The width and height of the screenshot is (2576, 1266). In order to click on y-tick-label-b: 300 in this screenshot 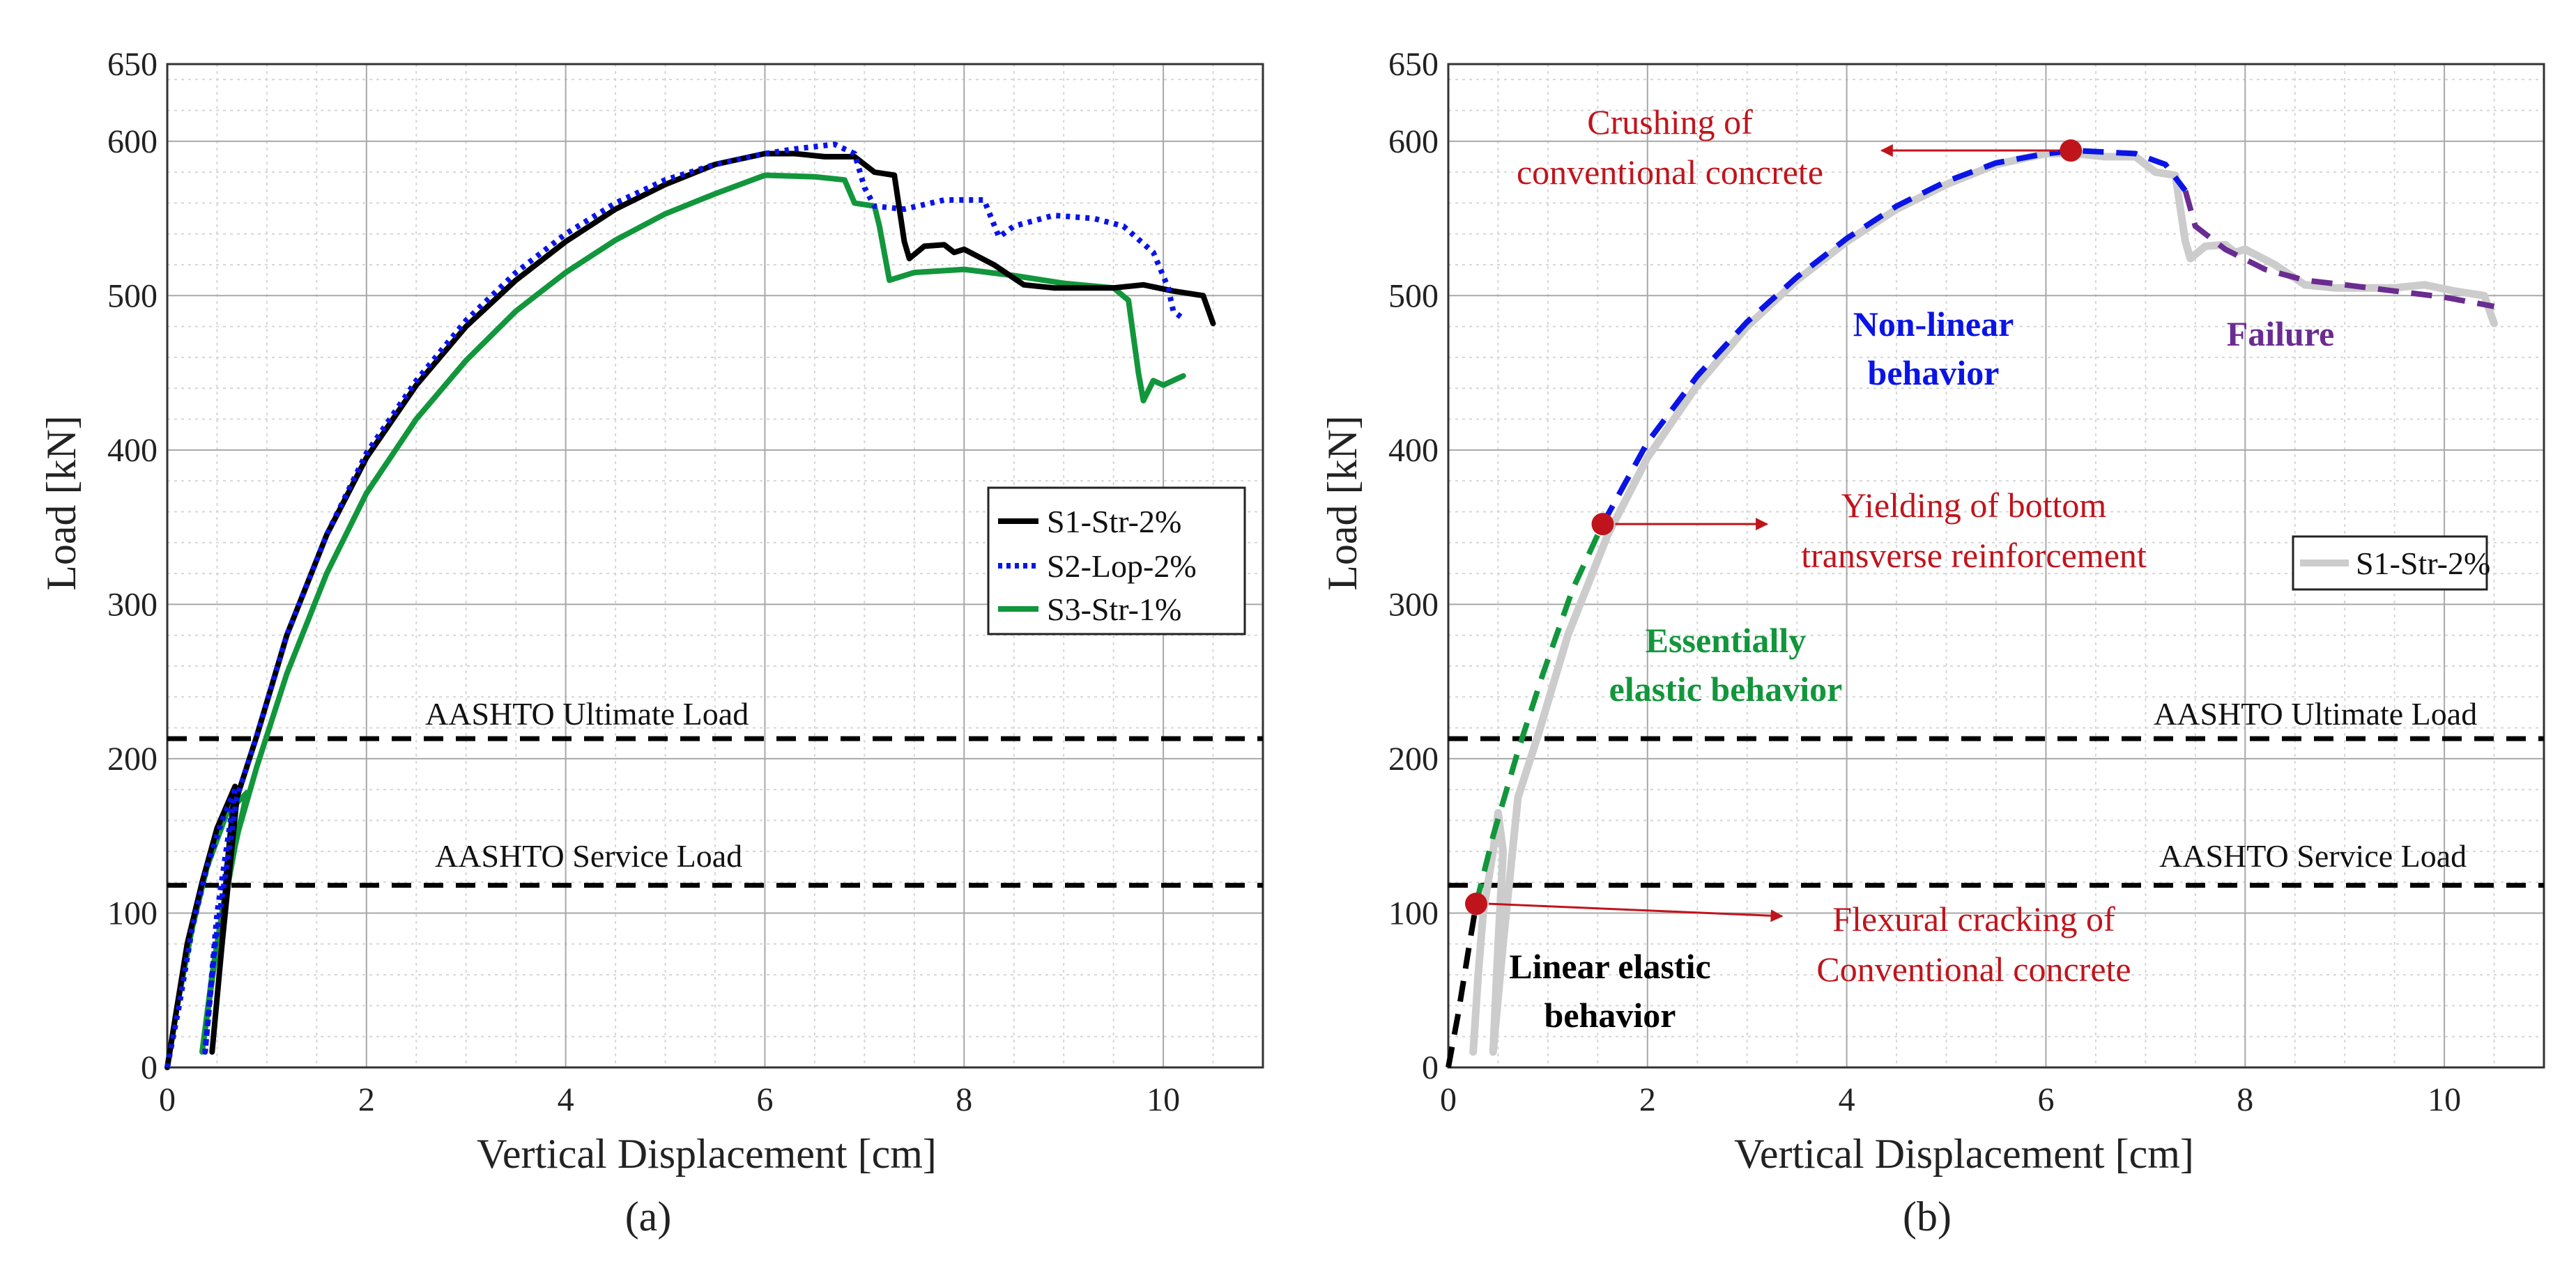, I will do `click(1413, 604)`.